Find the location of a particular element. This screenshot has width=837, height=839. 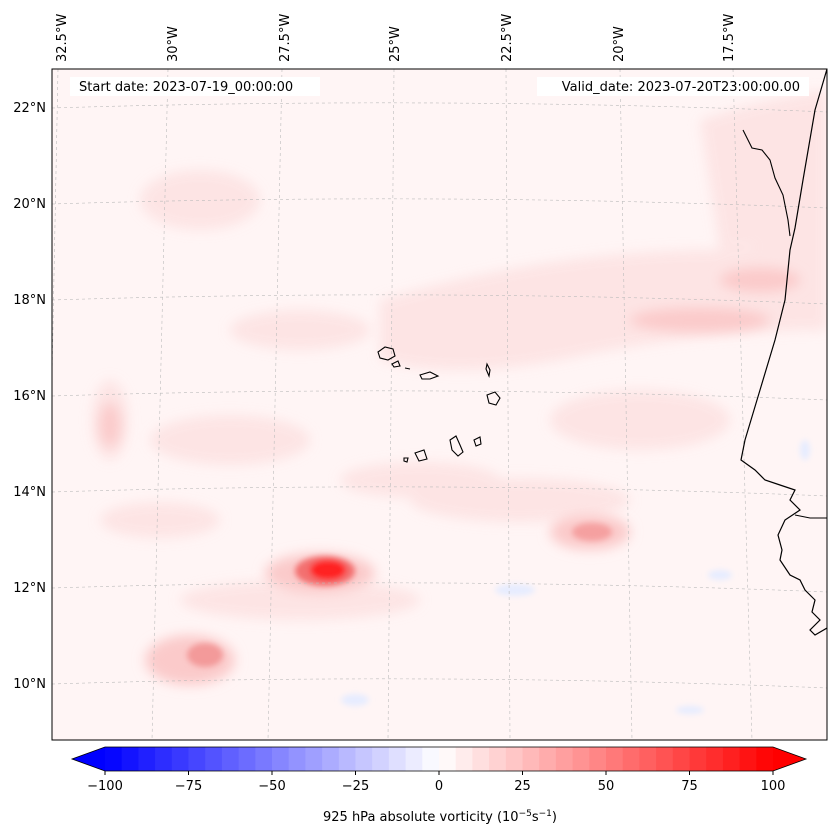

lon-label: 25°W is located at coordinates (395, 44).